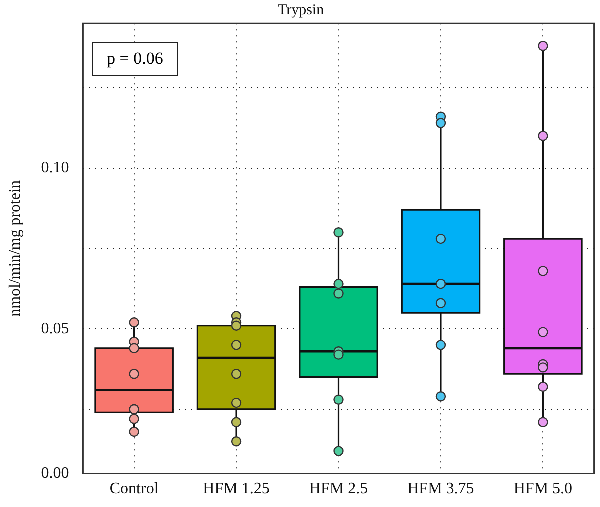 The width and height of the screenshot is (600, 507). I want to click on x-tick-label: HFM 5.0, so click(543, 489).